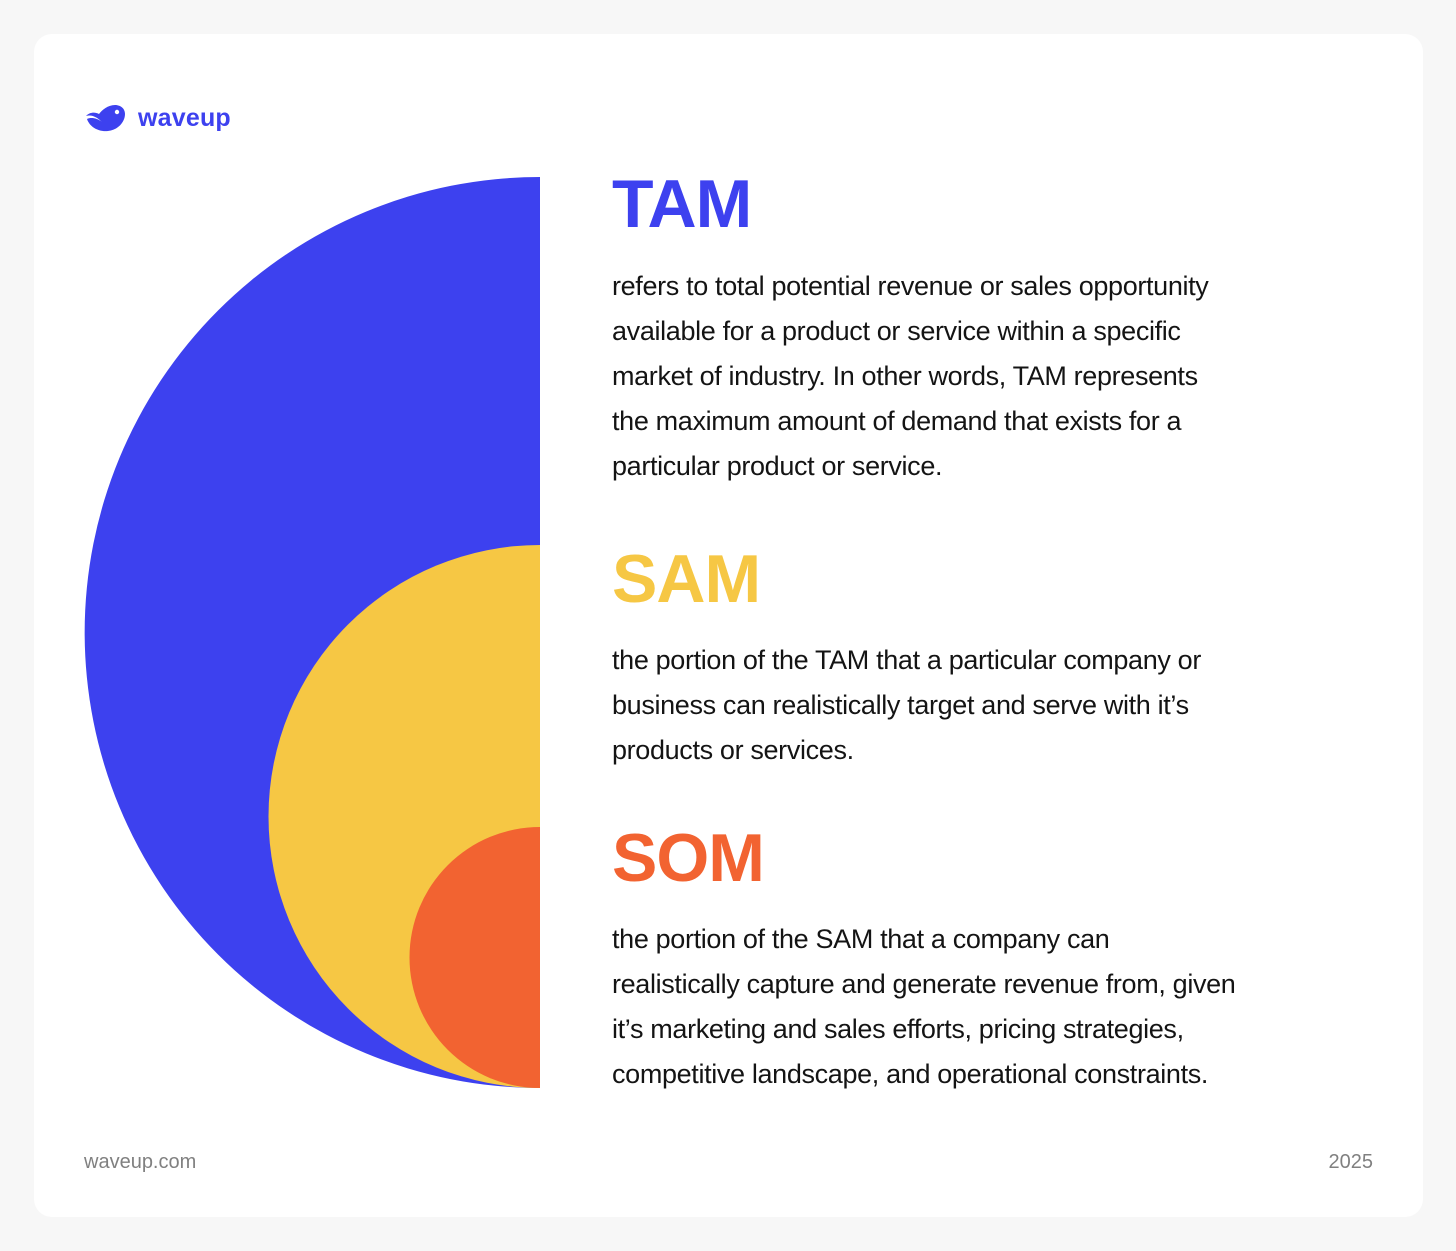 The height and width of the screenshot is (1251, 1456). What do you see at coordinates (184, 118) in the screenshot?
I see `brand-name: waveup` at bounding box center [184, 118].